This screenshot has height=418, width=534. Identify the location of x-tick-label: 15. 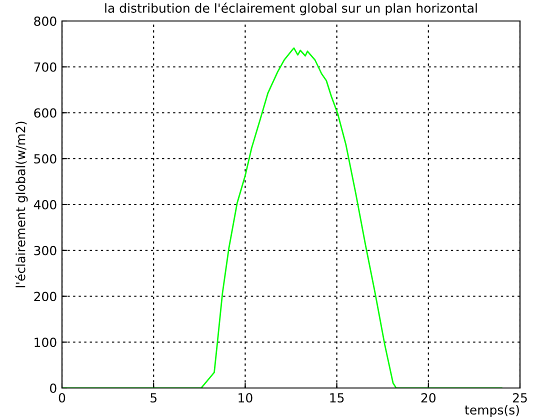
(337, 398).